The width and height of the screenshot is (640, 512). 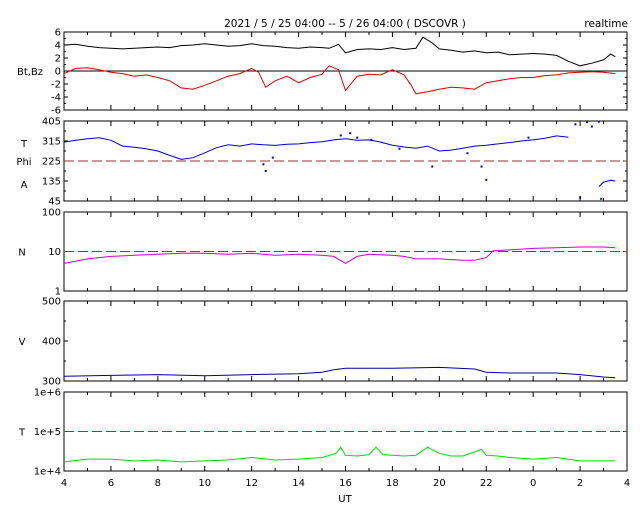 I want to click on y-tick-label: 1e+5, so click(x=47, y=432).